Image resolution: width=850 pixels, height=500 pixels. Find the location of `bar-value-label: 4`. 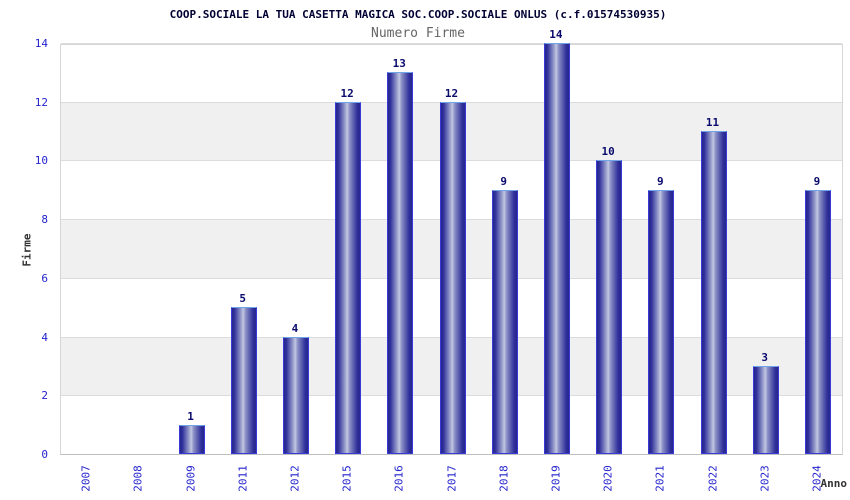

bar-value-label: 4 is located at coordinates (295, 328).